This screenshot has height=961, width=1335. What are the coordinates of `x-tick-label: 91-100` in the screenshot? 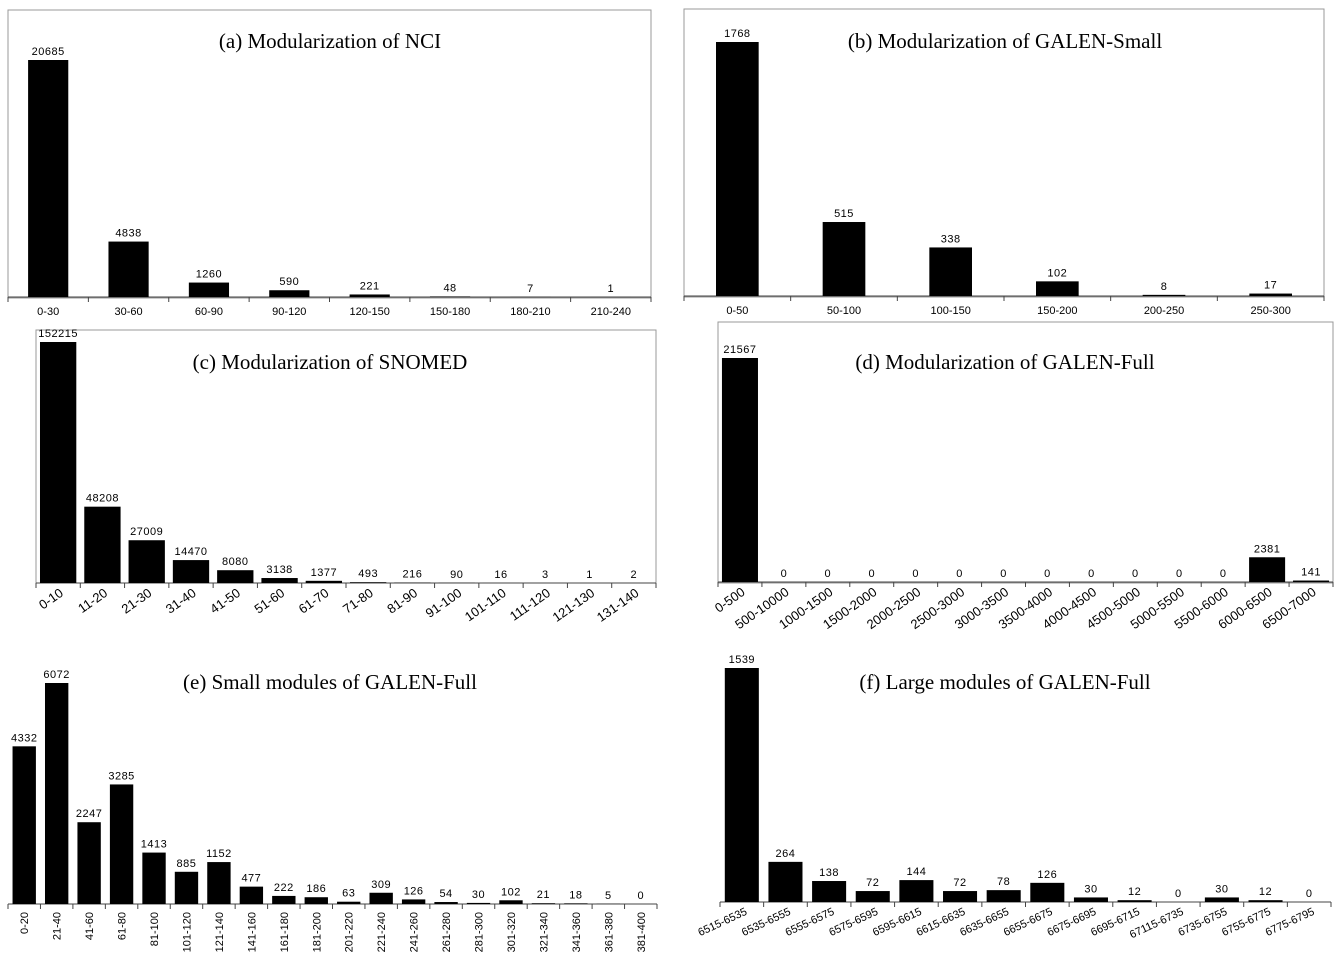 It's located at (444, 603).